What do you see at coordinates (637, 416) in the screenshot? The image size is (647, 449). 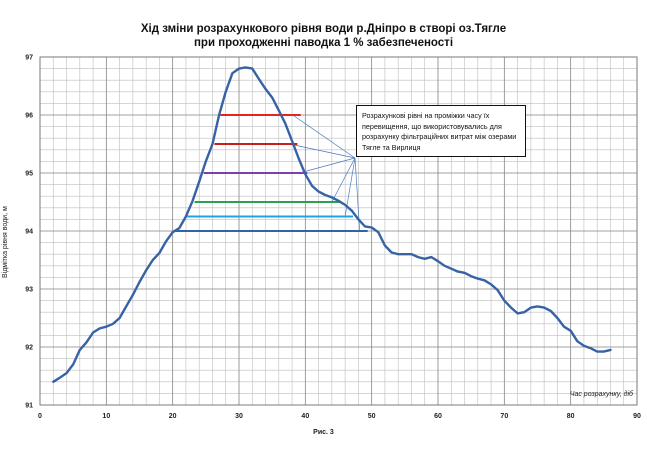 I see `x-tick-label: 90` at bounding box center [637, 416].